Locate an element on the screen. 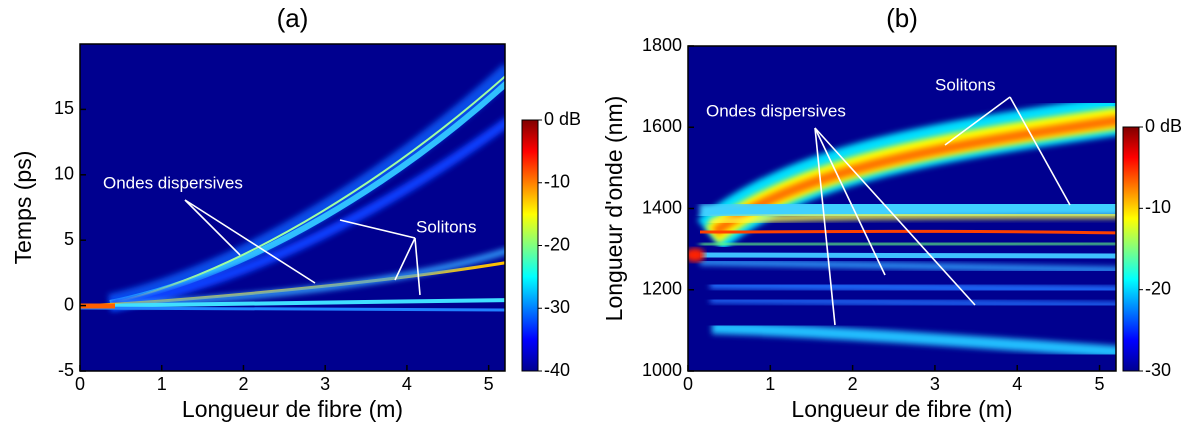 The width and height of the screenshot is (1190, 444). y-tick-label: 1600 is located at coordinates (662, 126).